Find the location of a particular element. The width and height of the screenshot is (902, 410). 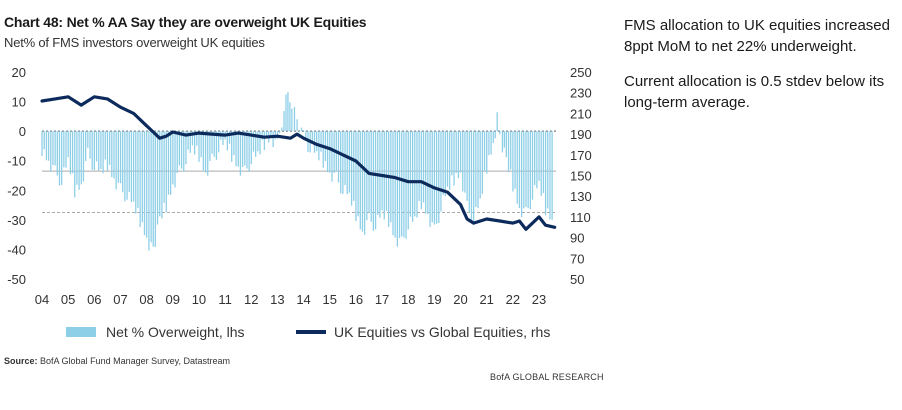

x-tick-label: 10 is located at coordinates (199, 299).